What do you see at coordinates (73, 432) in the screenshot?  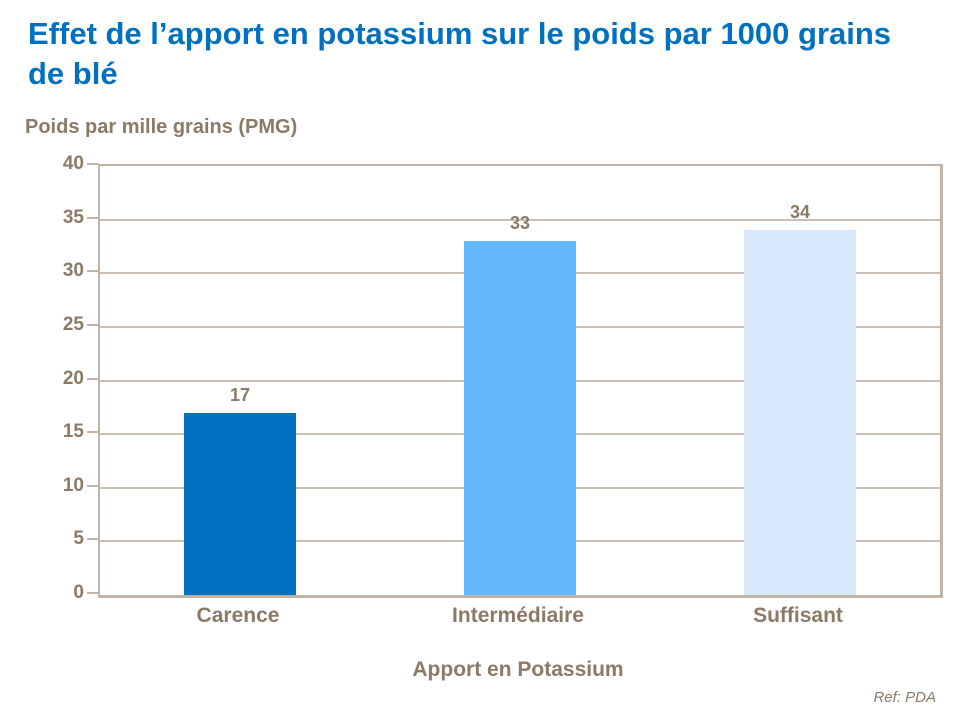 I see `y-tick-label-15: 15` at bounding box center [73, 432].